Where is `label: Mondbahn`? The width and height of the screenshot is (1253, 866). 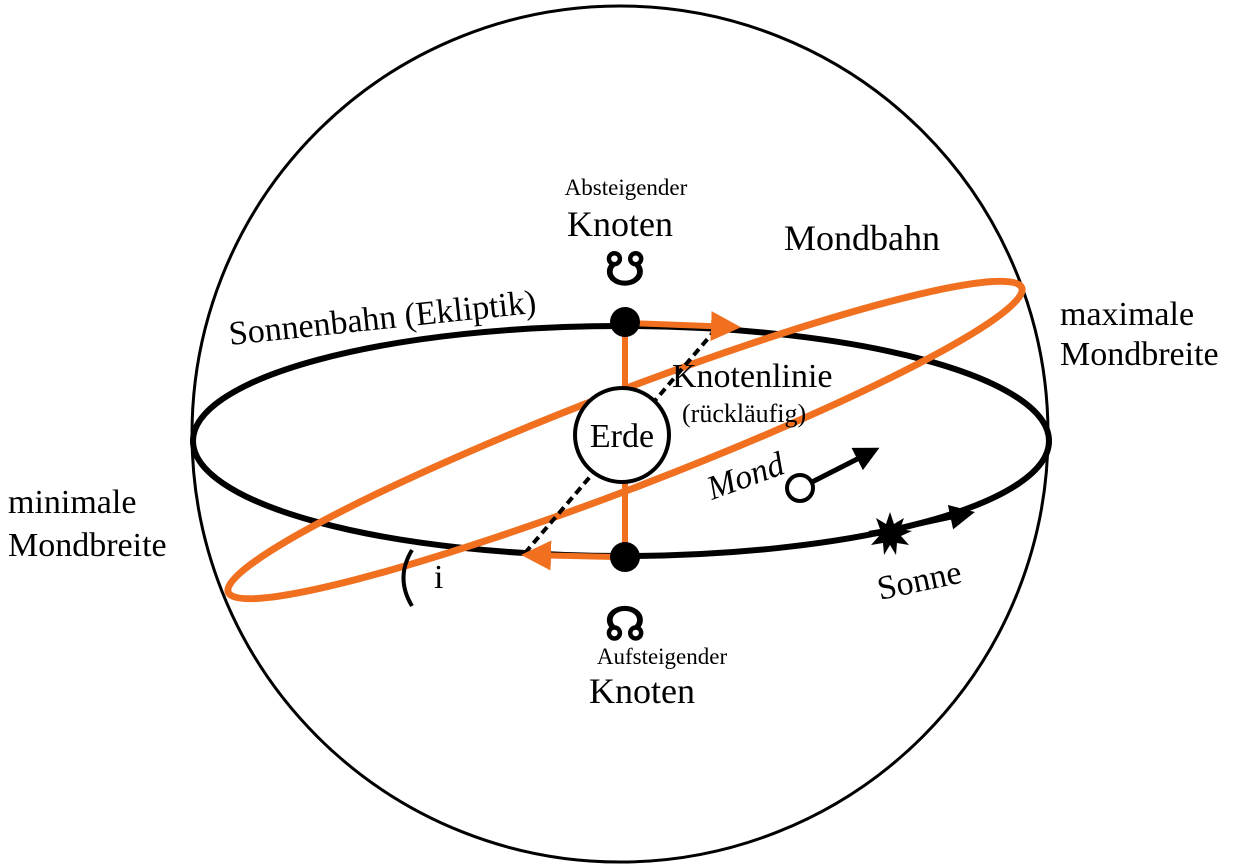 label: Mondbahn is located at coordinates (862, 238).